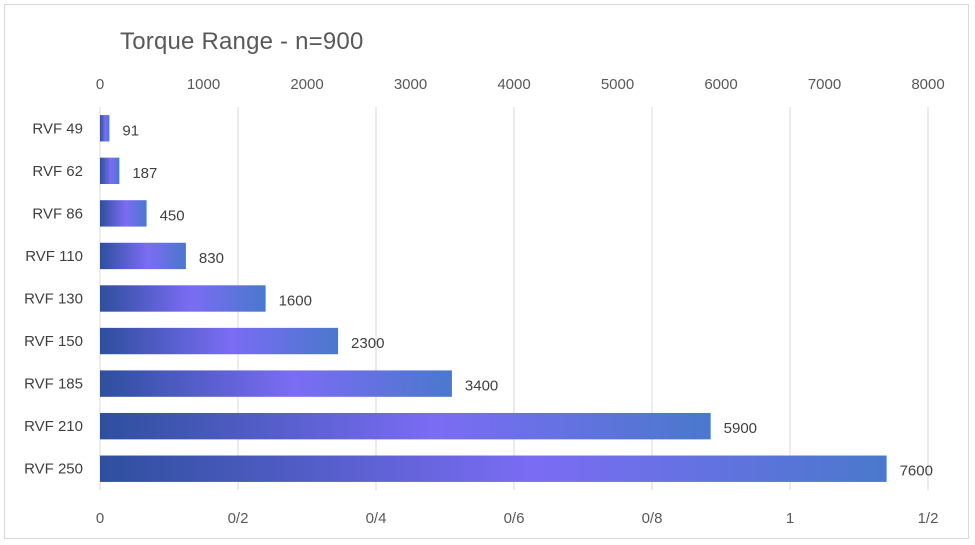  What do you see at coordinates (824, 84) in the screenshot?
I see `top-axis-tick-label: 7000` at bounding box center [824, 84].